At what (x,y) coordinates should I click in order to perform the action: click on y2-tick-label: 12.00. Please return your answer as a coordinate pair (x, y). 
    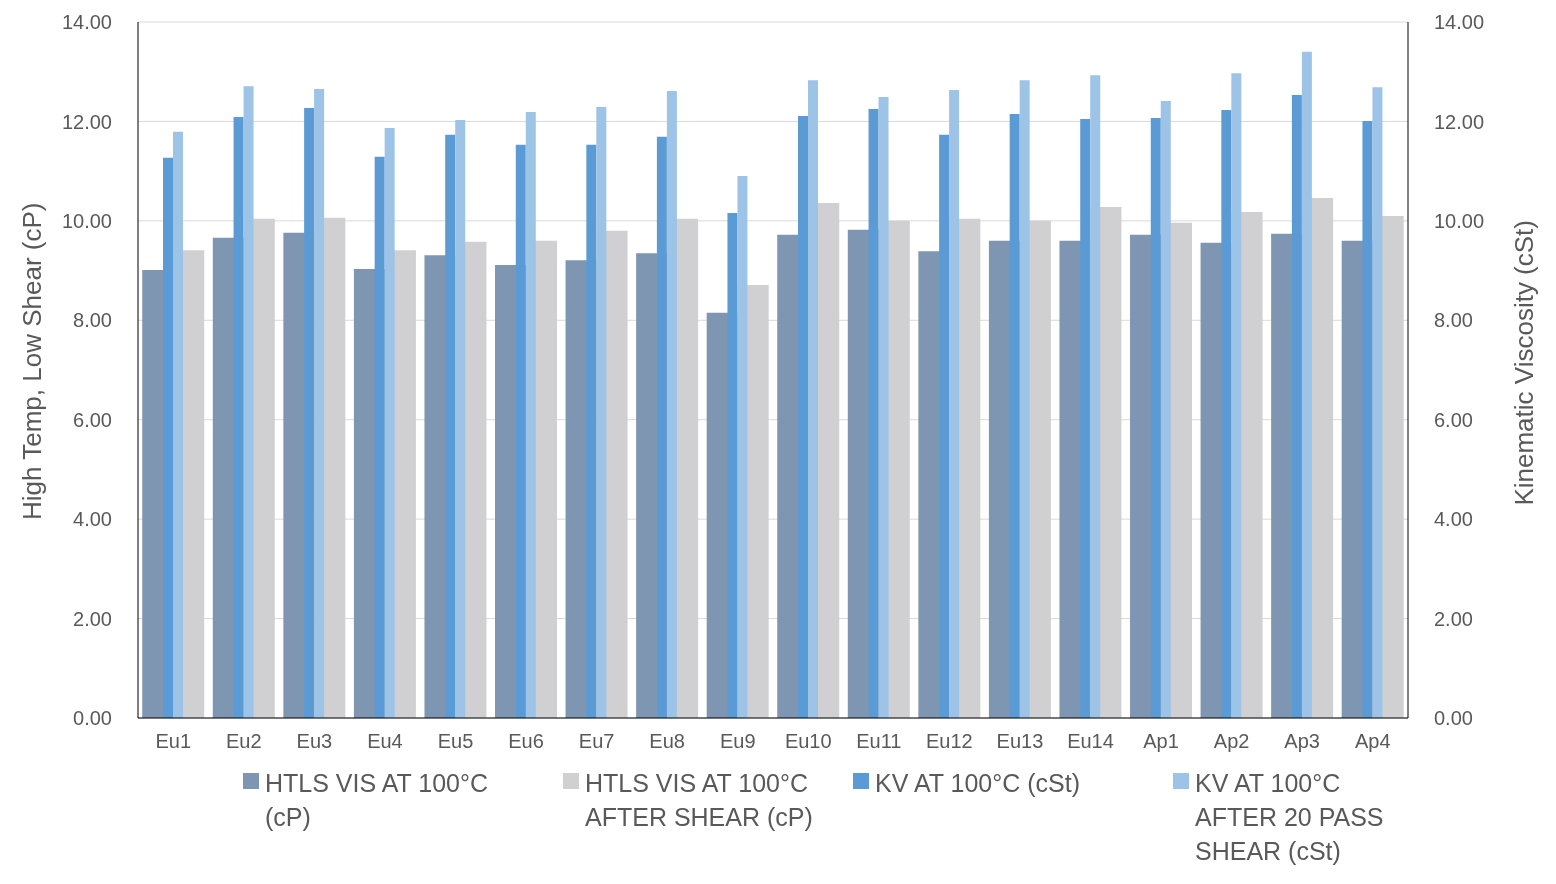
    Looking at the image, I should click on (1459, 121).